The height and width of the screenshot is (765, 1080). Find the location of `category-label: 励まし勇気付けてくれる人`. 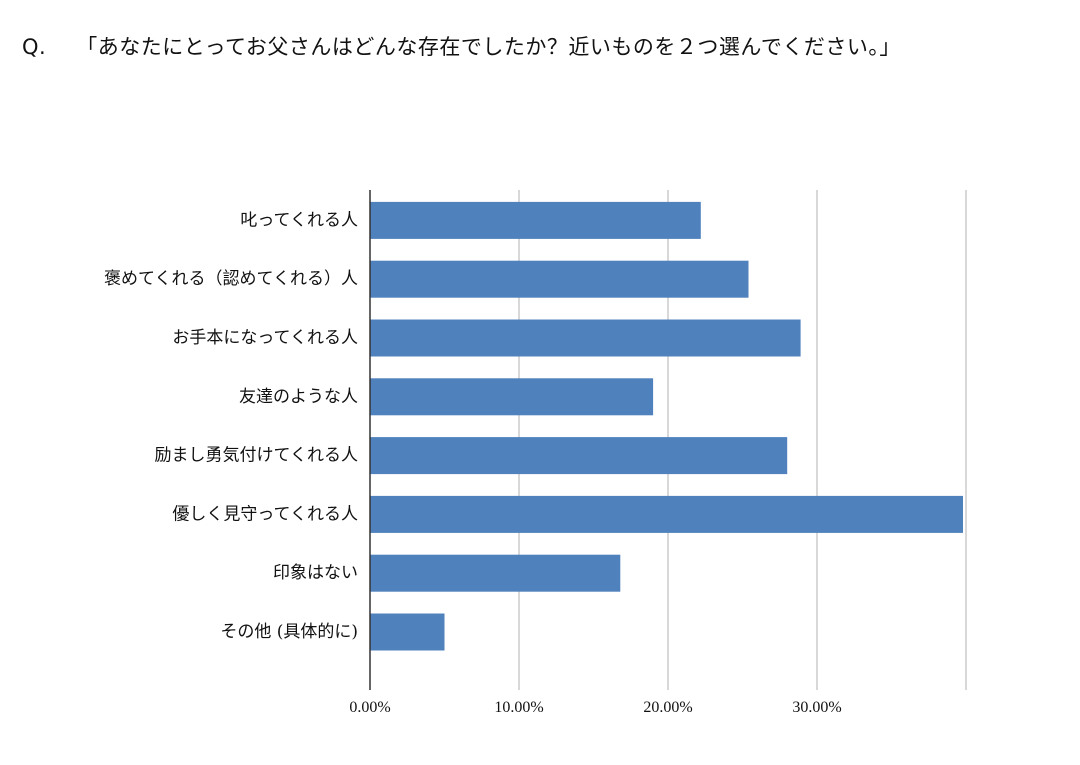

category-label: 励まし勇気付けてくれる人 is located at coordinates (257, 456).